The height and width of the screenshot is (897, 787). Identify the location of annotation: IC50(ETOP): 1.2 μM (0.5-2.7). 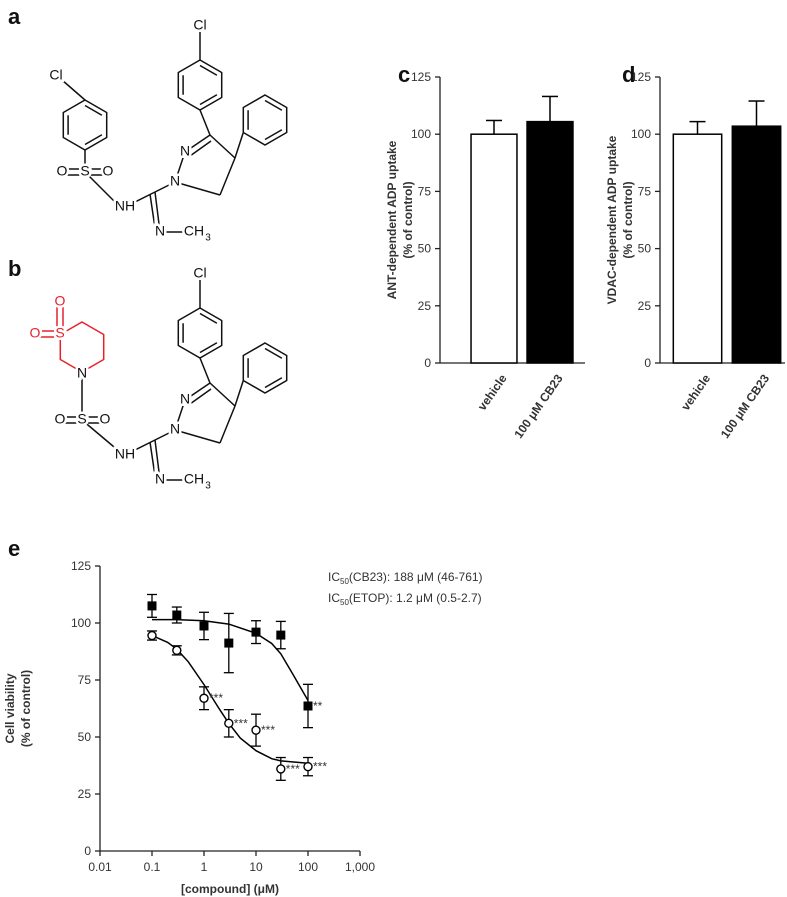
(405, 599).